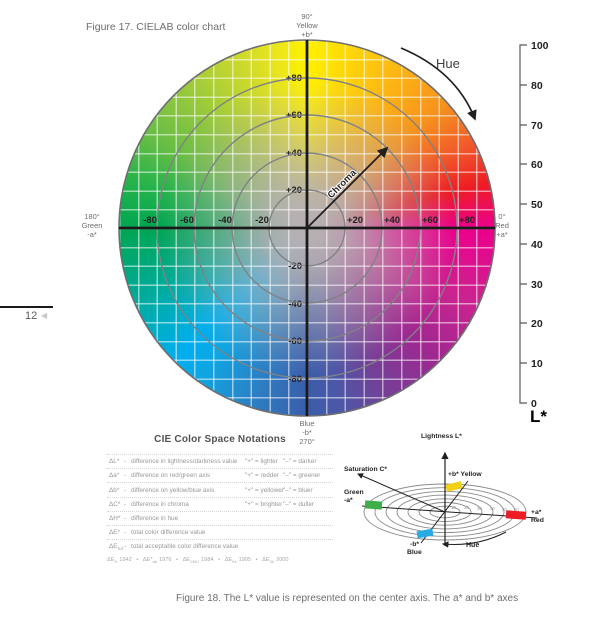 The width and height of the screenshot is (603, 625). What do you see at coordinates (293, 153) in the screenshot?
I see `b-axis-tick: +40` at bounding box center [293, 153].